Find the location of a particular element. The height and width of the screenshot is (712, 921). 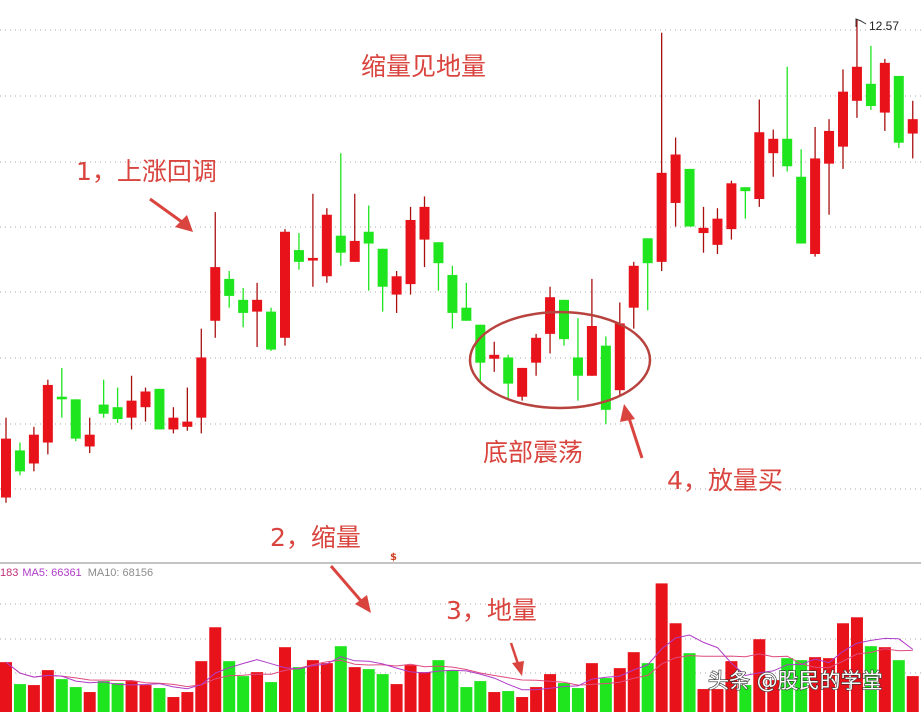

high-price-marker: 12.57 is located at coordinates (877, 25).